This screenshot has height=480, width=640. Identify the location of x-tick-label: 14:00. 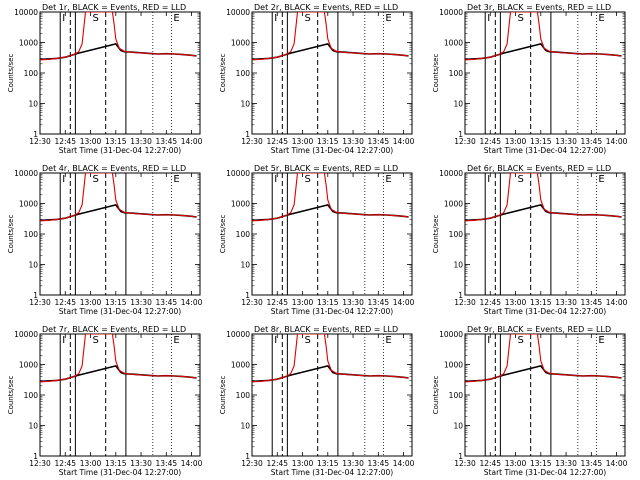
(404, 141).